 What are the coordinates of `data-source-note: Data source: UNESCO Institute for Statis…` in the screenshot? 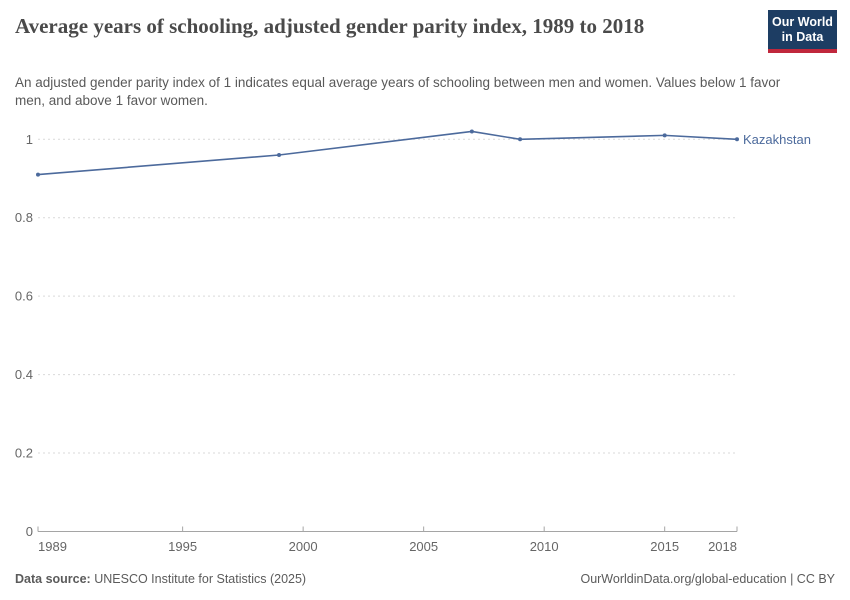 It's located at (160, 579).